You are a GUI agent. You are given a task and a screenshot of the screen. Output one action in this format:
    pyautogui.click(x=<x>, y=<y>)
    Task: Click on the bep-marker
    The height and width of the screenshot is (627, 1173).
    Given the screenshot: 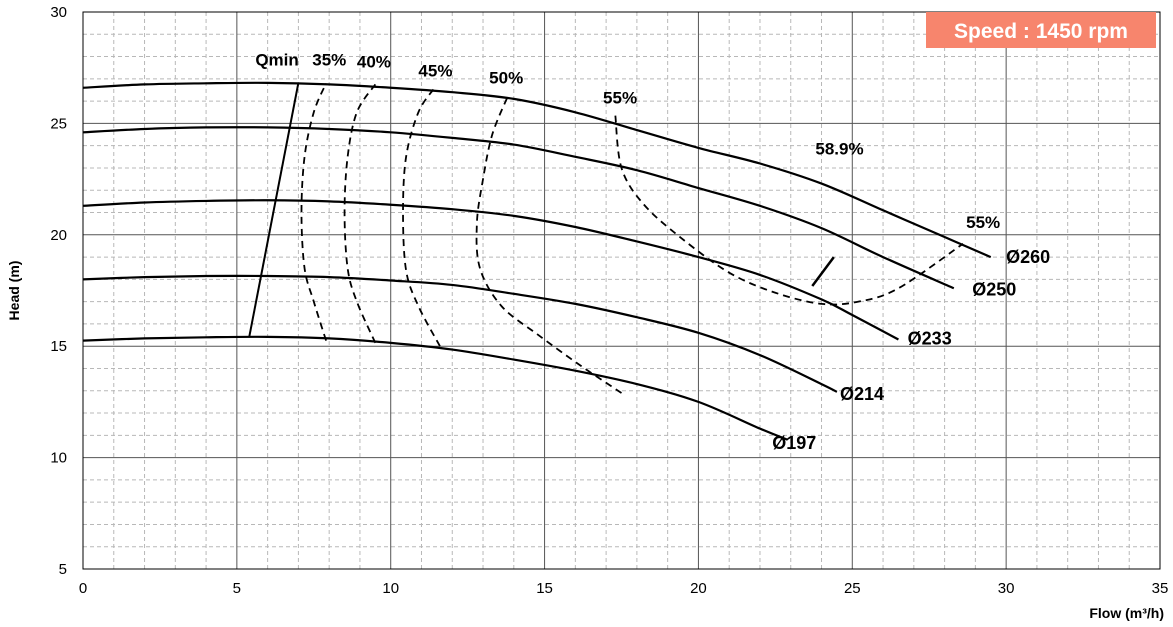 What is the action you would take?
    pyautogui.click(x=823, y=271)
    